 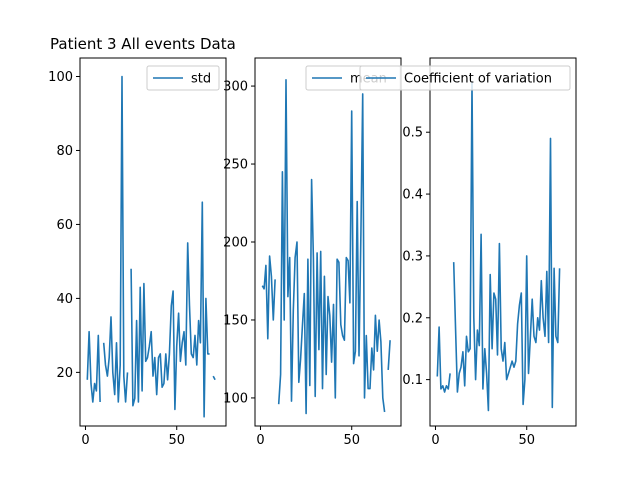 What do you see at coordinates (64, 225) in the screenshot?
I see `y-tick-label: 60` at bounding box center [64, 225].